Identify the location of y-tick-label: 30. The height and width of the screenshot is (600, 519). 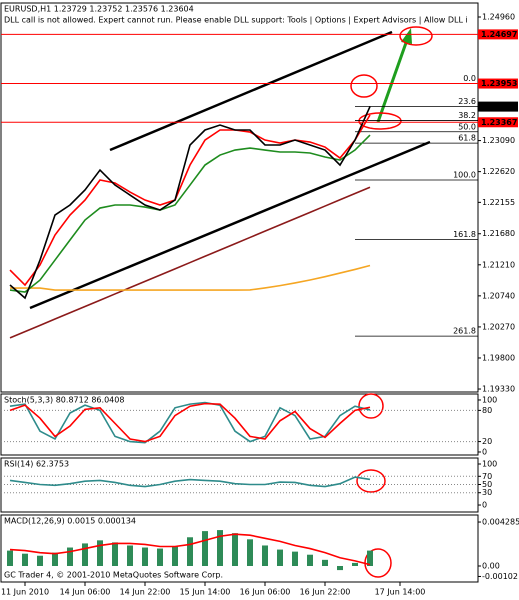
(487, 492).